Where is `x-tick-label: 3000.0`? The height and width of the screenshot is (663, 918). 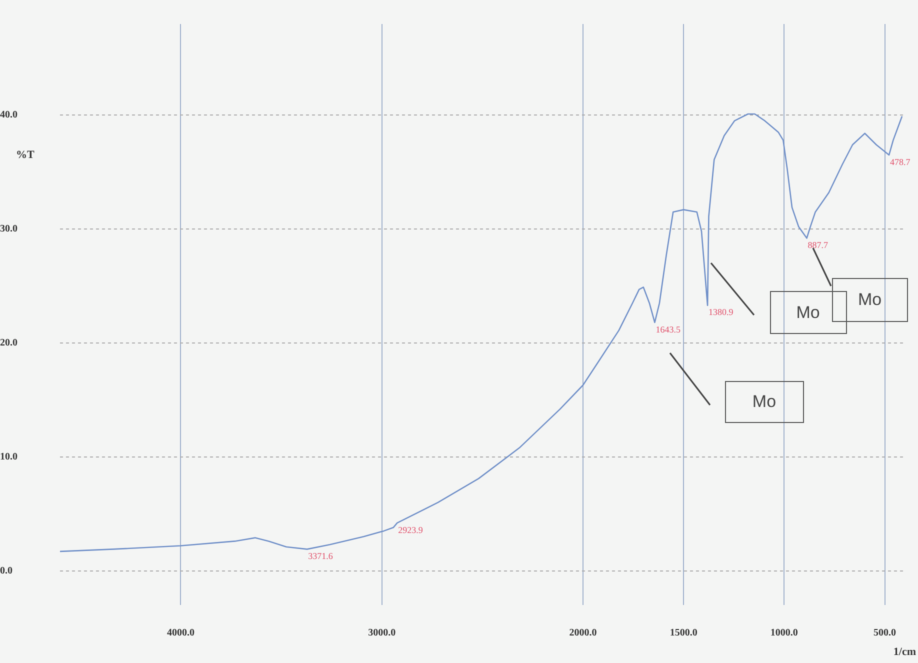
x-tick-label: 3000.0 is located at coordinates (382, 633).